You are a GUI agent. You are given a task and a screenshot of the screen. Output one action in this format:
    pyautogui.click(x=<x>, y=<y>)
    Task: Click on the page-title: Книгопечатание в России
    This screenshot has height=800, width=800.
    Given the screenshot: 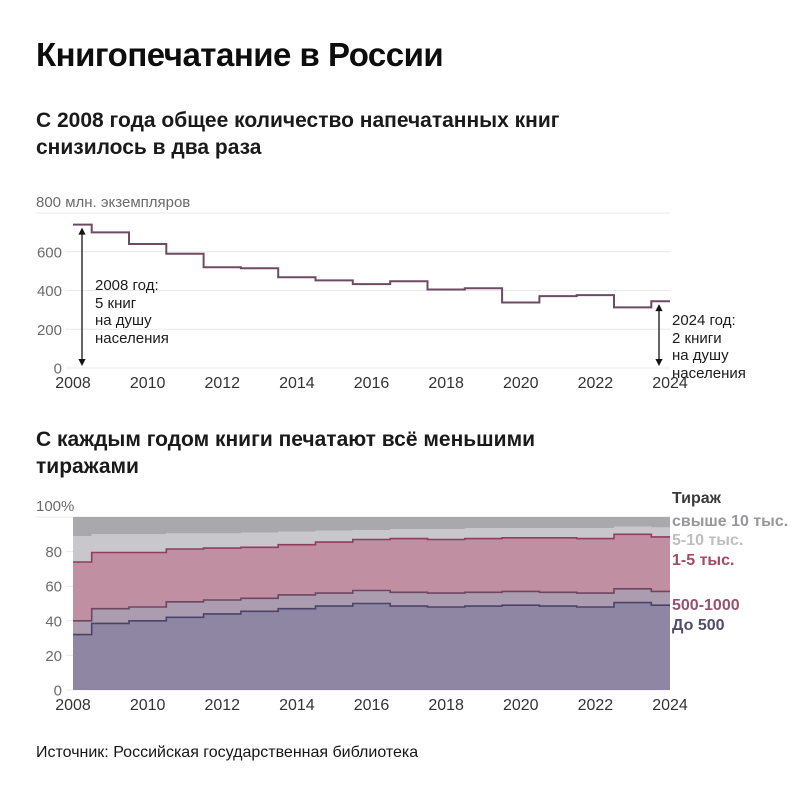 What is the action you would take?
    pyautogui.click(x=240, y=54)
    